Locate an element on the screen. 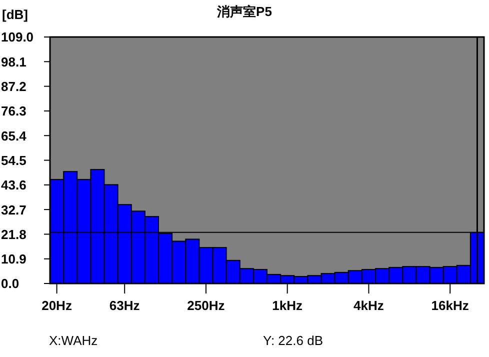 Image resolution: width=489 pixels, height=357 pixels. y-tick-label: 65.4 is located at coordinates (14, 136).